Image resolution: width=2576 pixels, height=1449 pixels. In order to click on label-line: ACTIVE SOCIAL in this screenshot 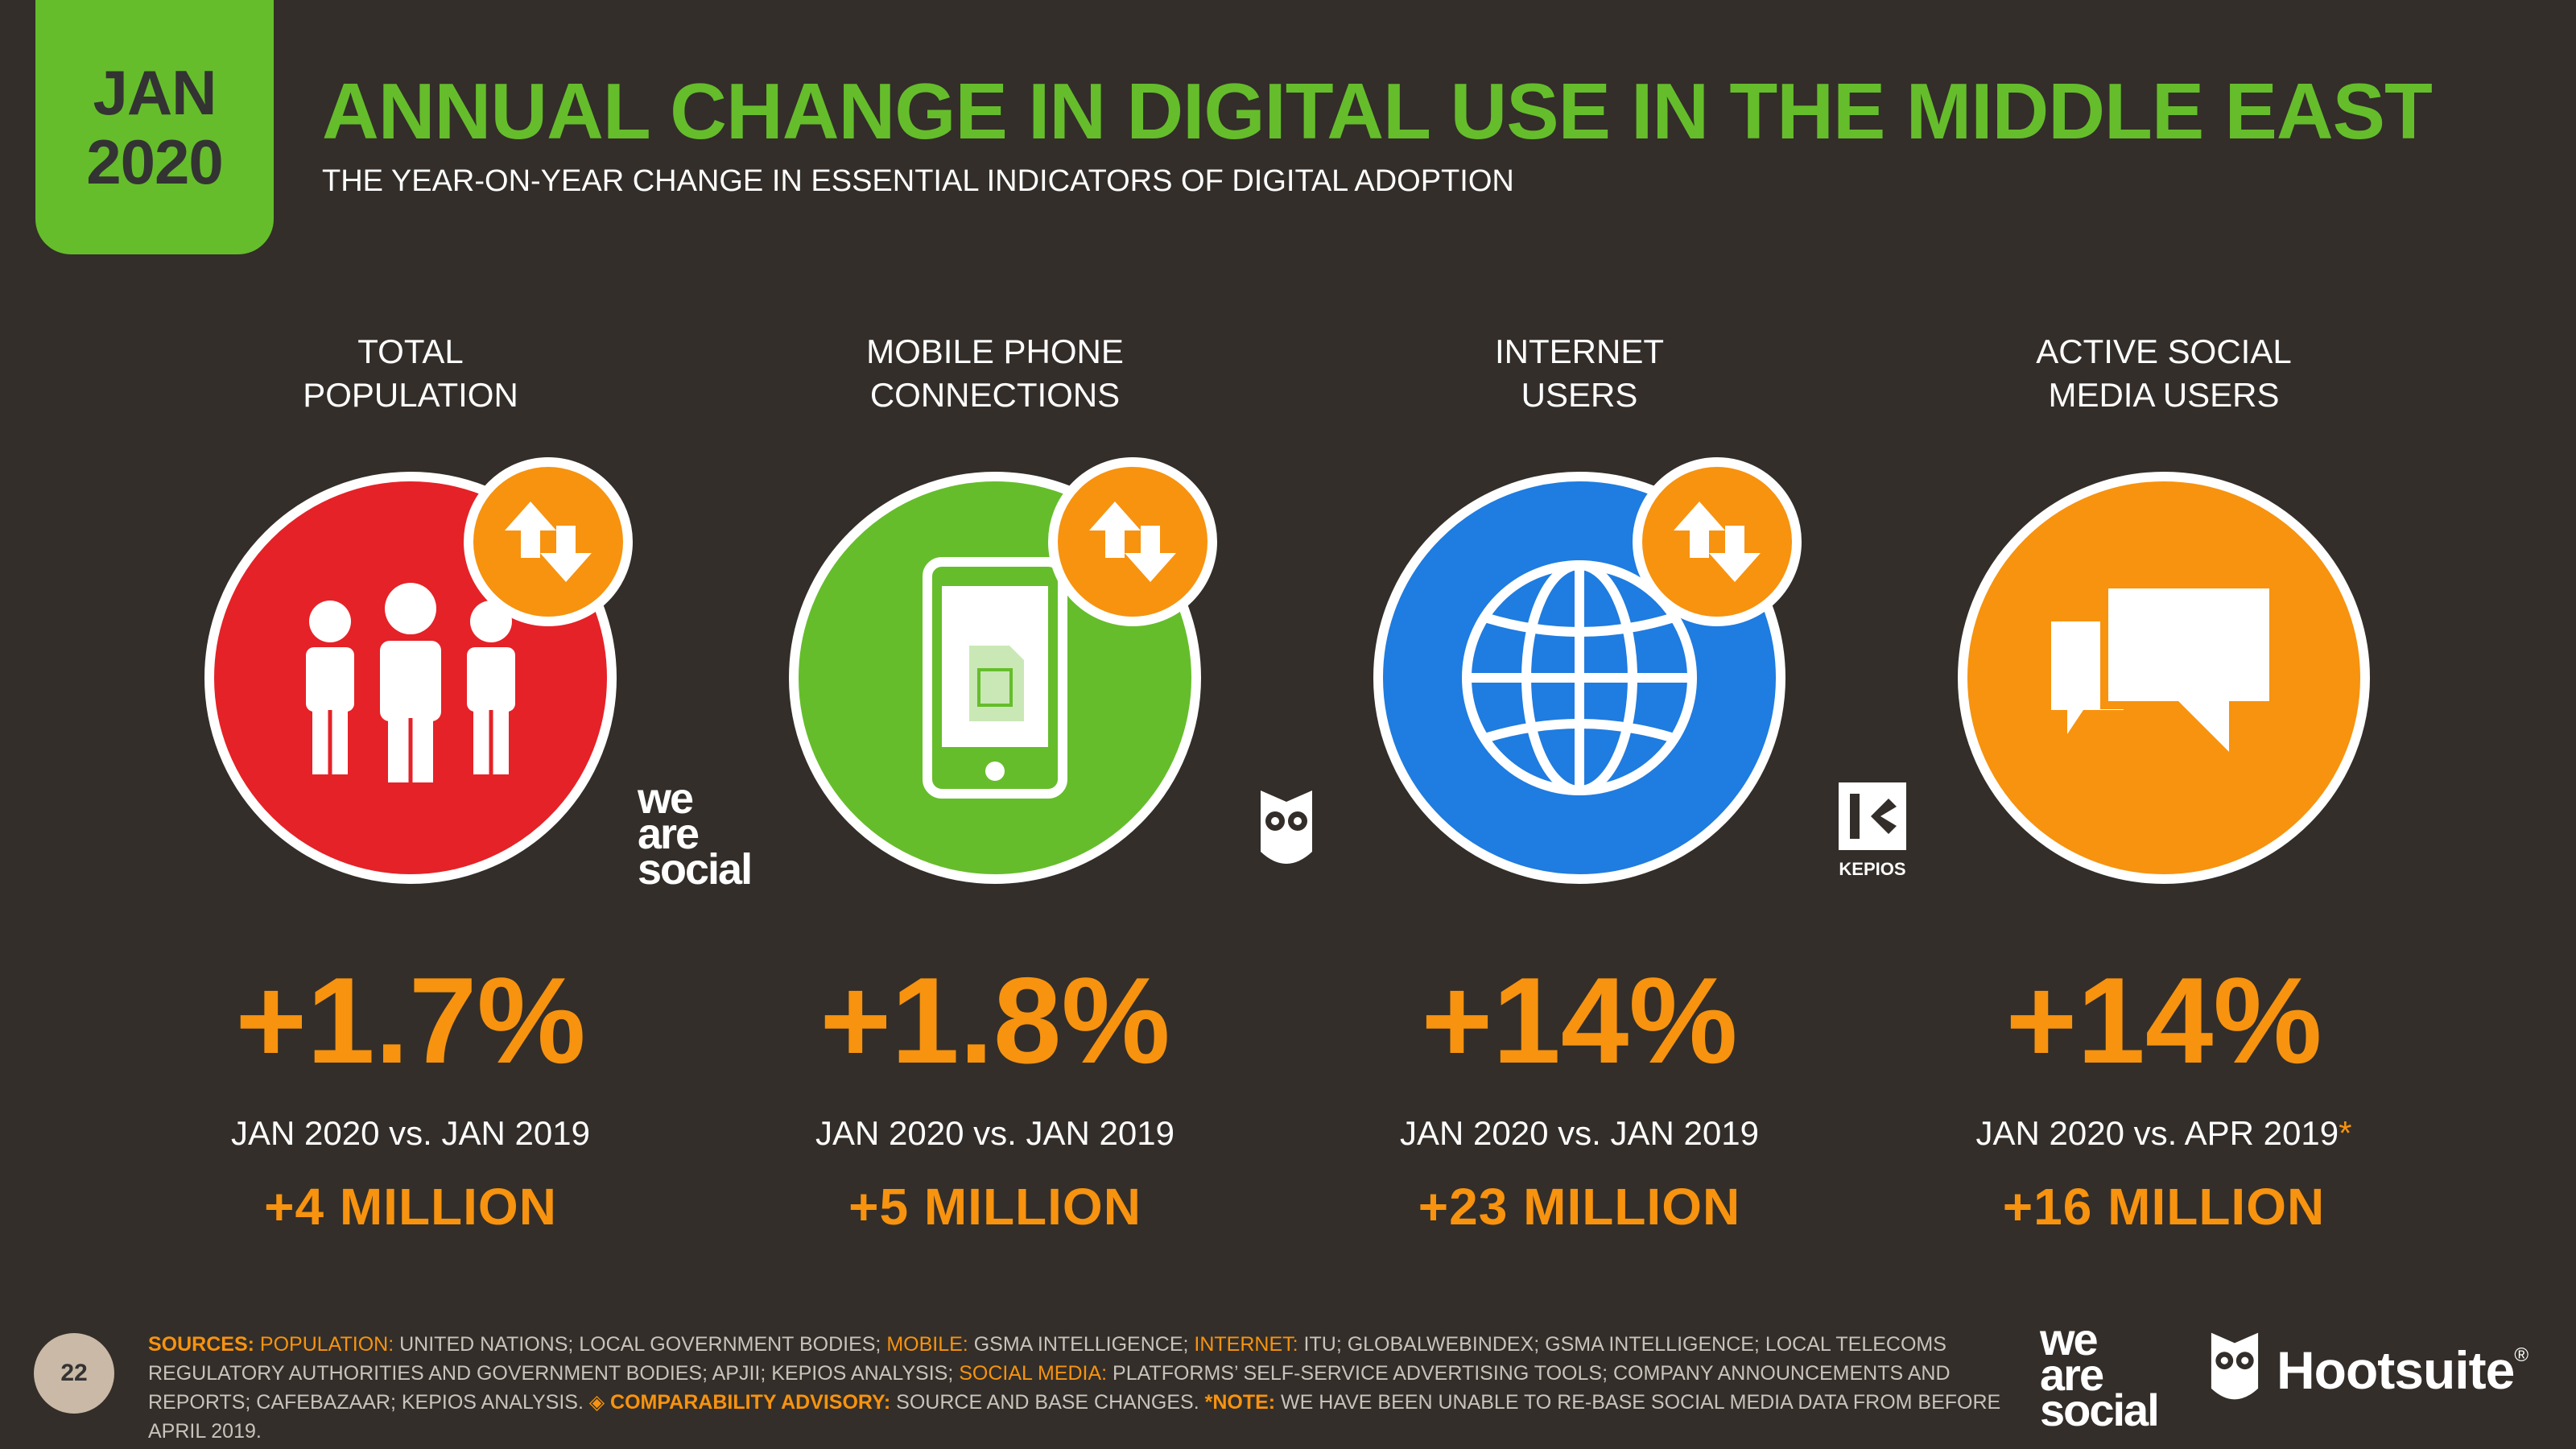, I will do `click(2164, 351)`.